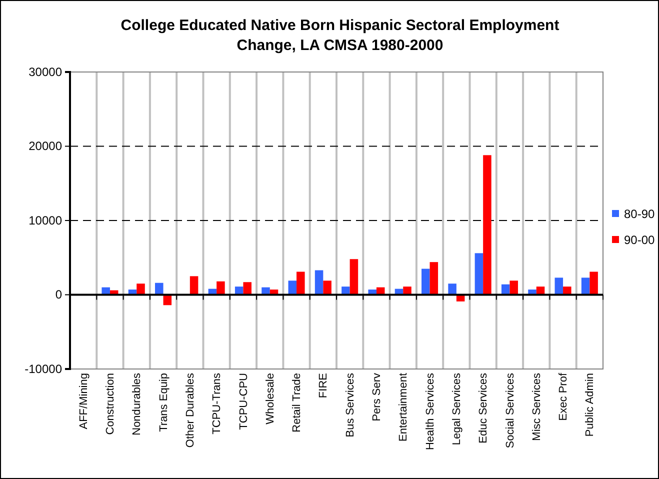 Image resolution: width=659 pixels, height=479 pixels. I want to click on x-tick-label: Exec Prof, so click(564, 396).